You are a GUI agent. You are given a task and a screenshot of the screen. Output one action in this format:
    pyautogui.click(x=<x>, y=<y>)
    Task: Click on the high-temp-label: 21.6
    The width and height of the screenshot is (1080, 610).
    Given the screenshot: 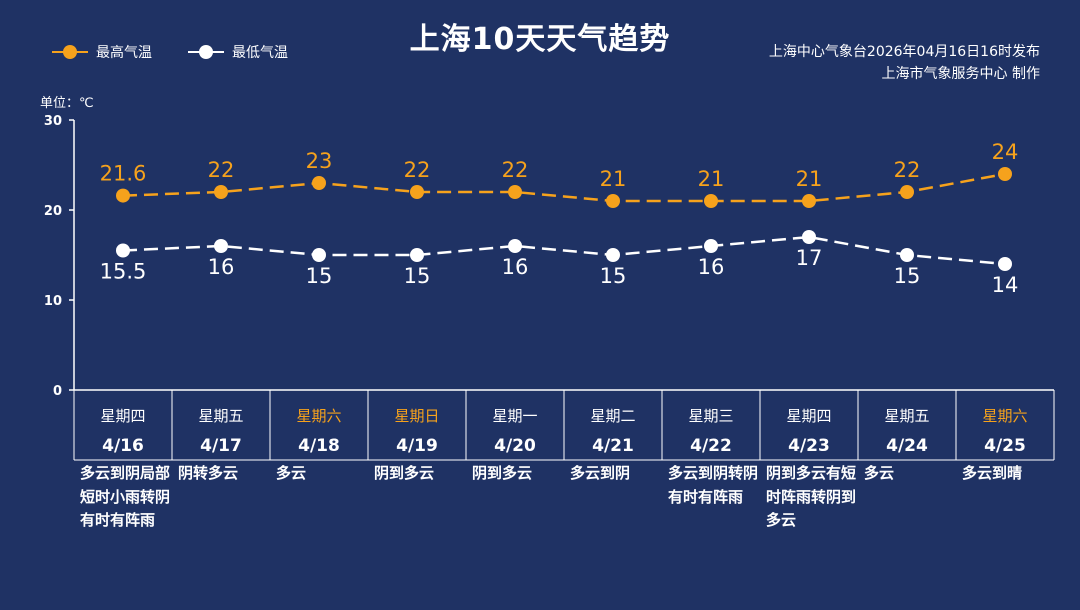 What is the action you would take?
    pyautogui.click(x=123, y=174)
    